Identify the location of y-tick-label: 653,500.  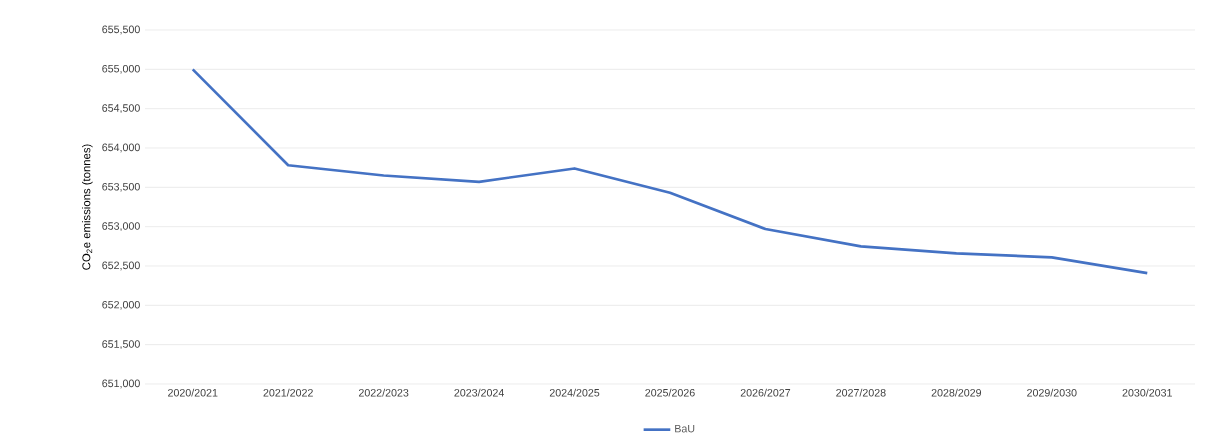
(121, 187).